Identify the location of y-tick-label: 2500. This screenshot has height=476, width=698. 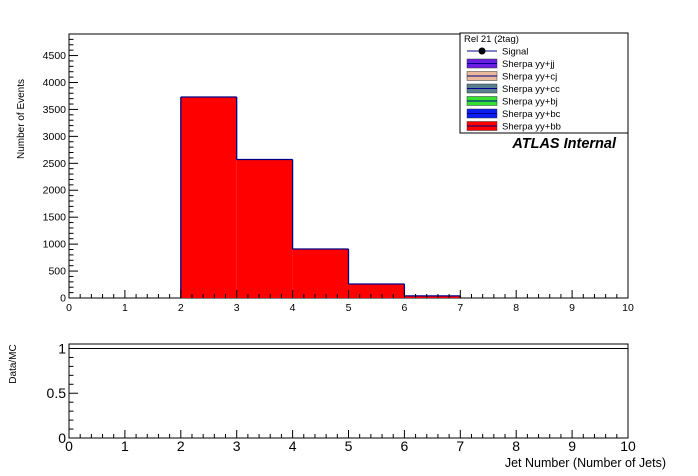
(55, 164).